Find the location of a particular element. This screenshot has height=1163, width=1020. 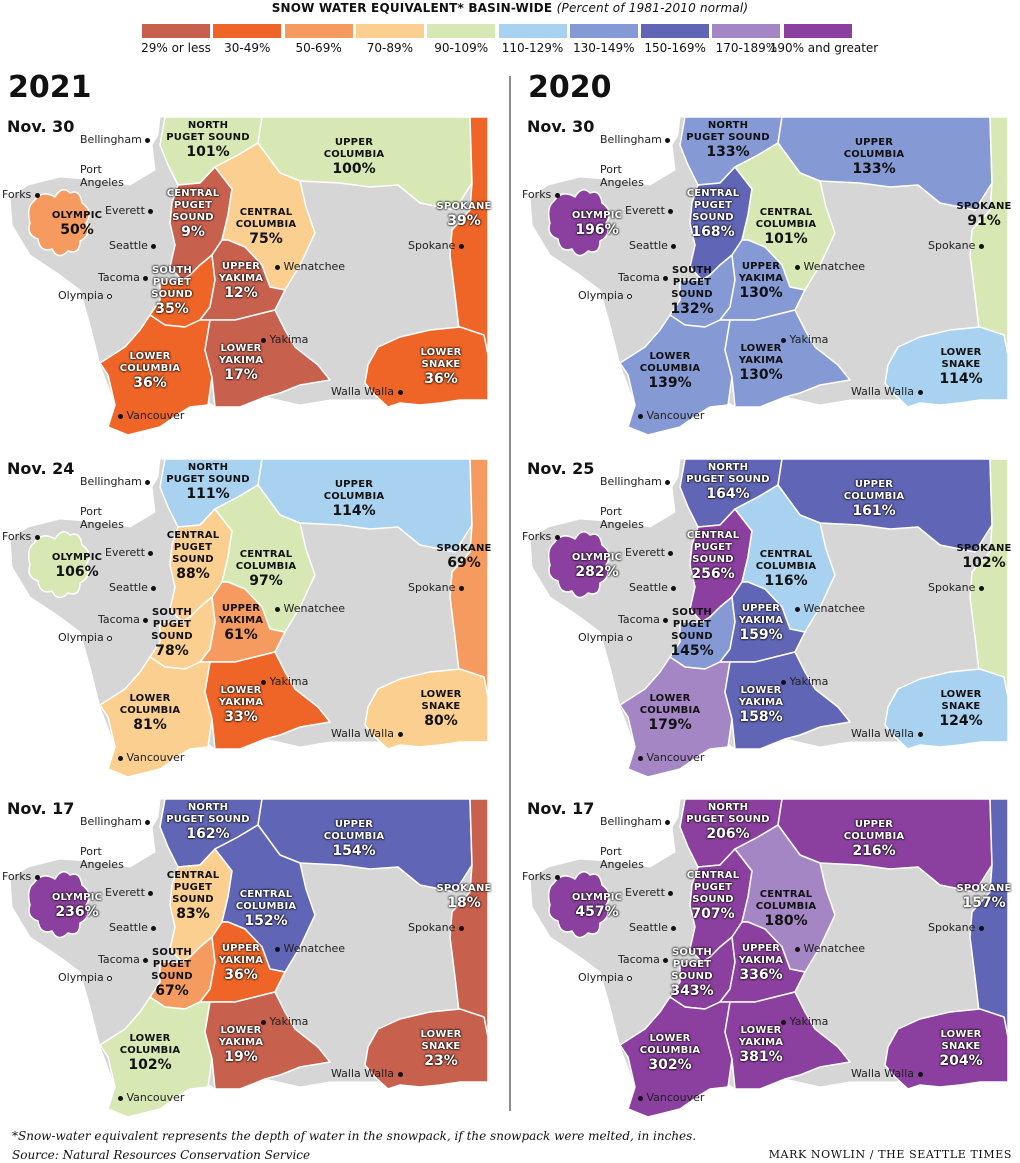

legend-item: 110-129% is located at coordinates (532, 39).